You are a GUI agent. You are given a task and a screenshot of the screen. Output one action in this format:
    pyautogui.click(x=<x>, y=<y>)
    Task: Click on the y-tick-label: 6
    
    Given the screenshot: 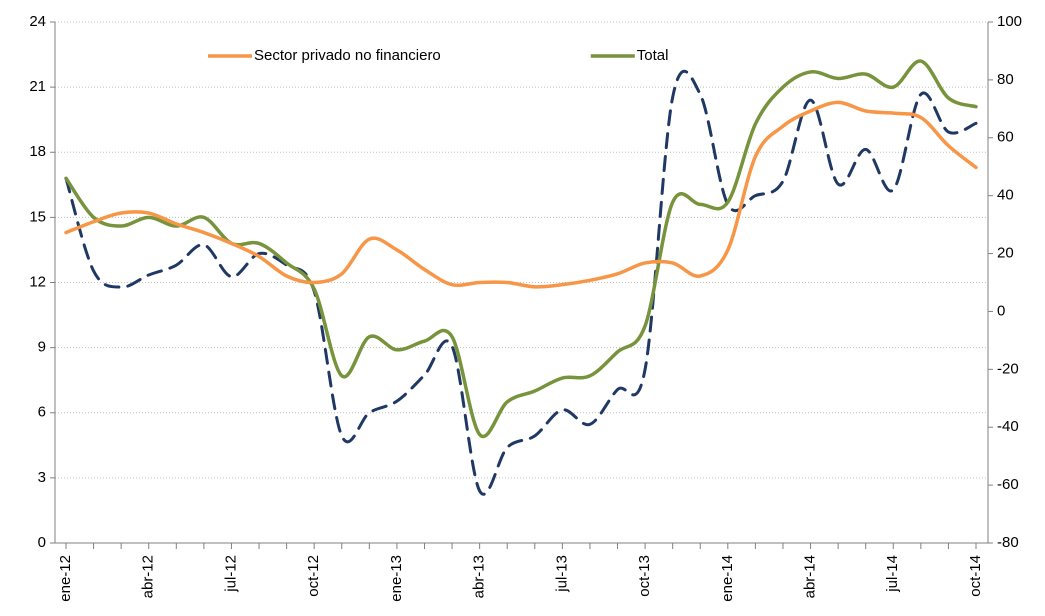 What is the action you would take?
    pyautogui.click(x=42, y=412)
    